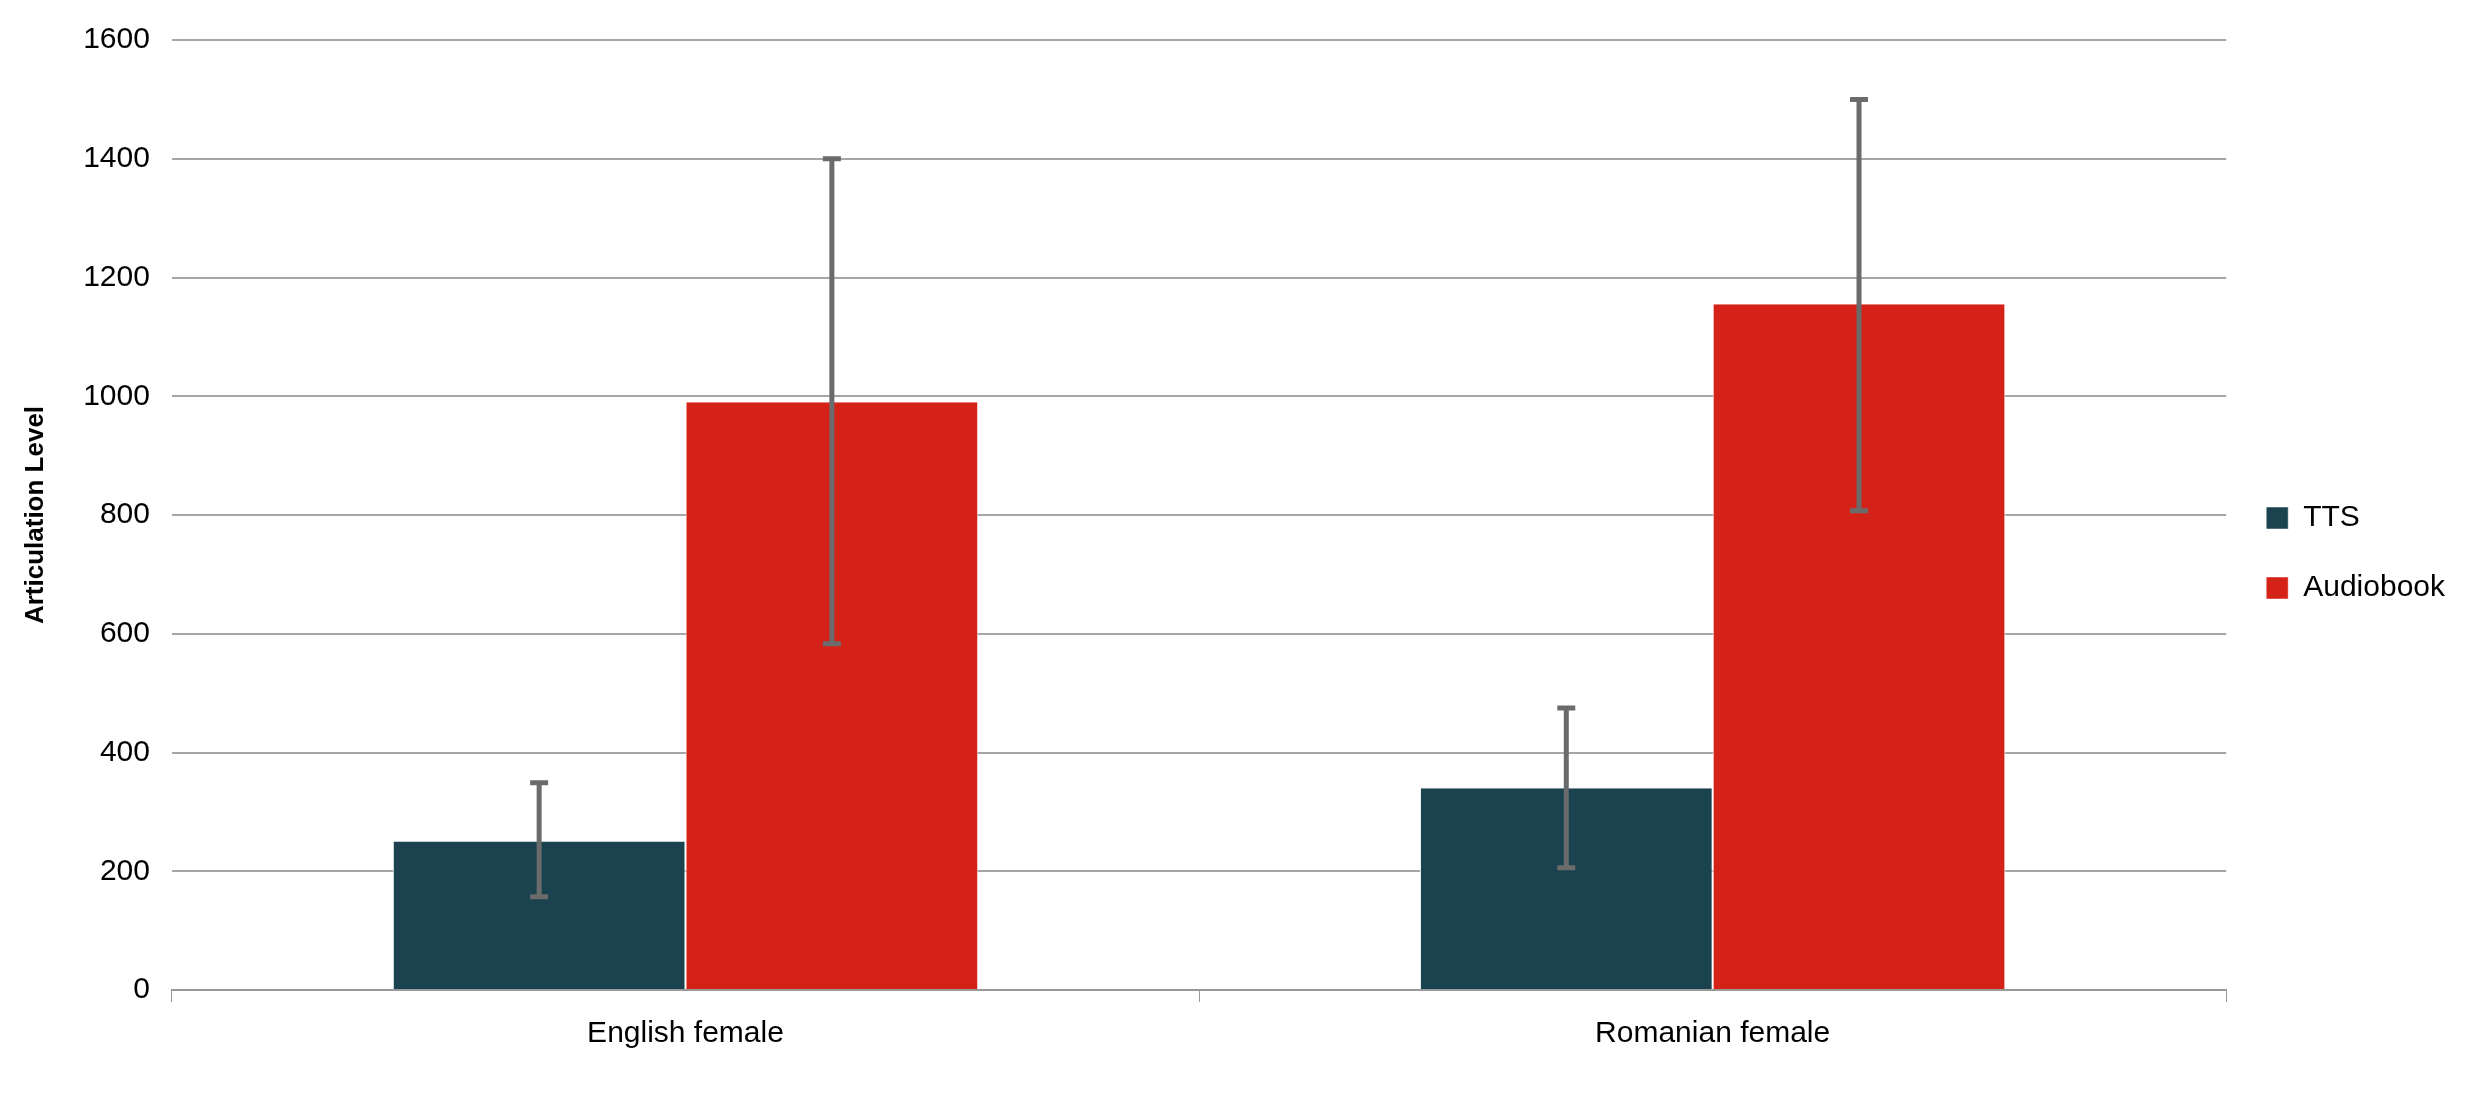 The width and height of the screenshot is (2465, 1106). I want to click on y-tick-label: 800, so click(124, 513).